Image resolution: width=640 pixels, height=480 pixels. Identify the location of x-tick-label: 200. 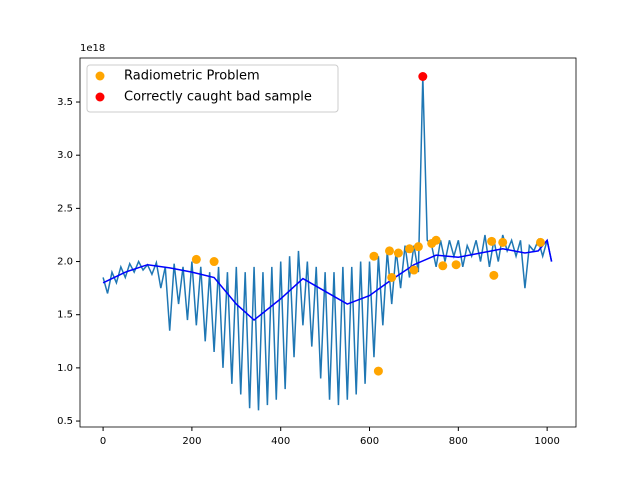
(191, 441).